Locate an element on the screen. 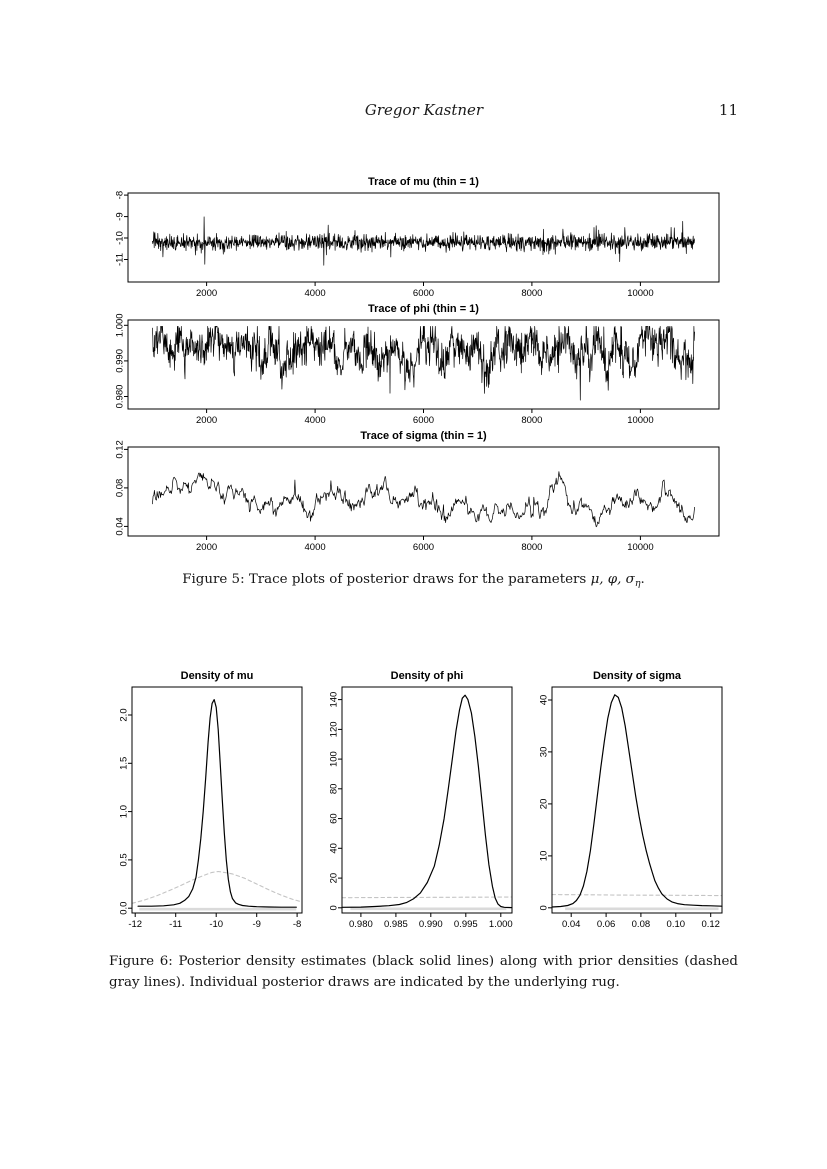 This screenshot has width=827, height=1169. y-tick-label: 1.000 is located at coordinates (119, 325).